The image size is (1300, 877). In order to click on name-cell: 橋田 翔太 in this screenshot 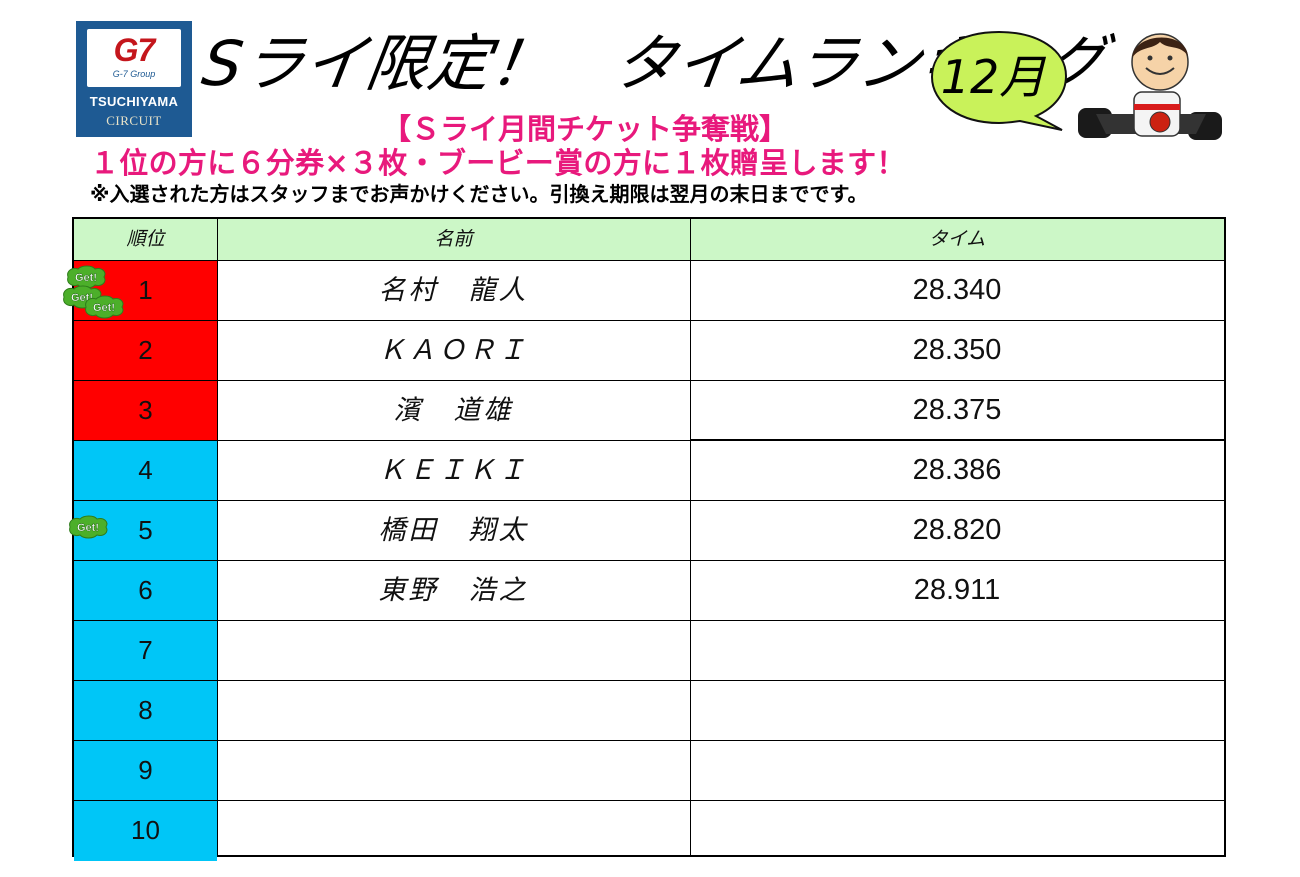, I will do `click(453, 531)`.